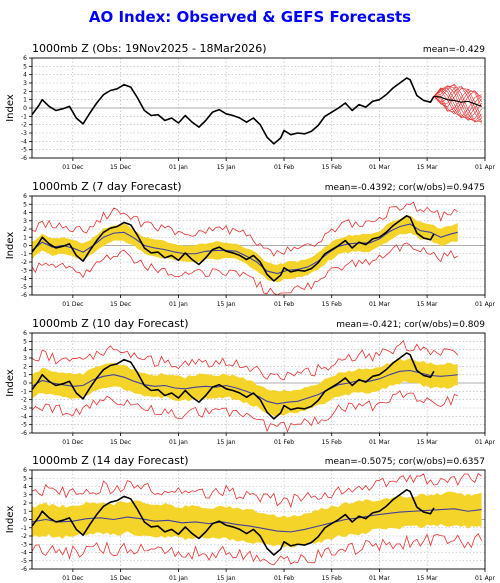 The height and width of the screenshot is (583, 500). Describe the element at coordinates (149, 48) in the screenshot. I see `panel-title: 1000mb Z (Obs: 19Nov2025 - 18Mar2026)` at that location.